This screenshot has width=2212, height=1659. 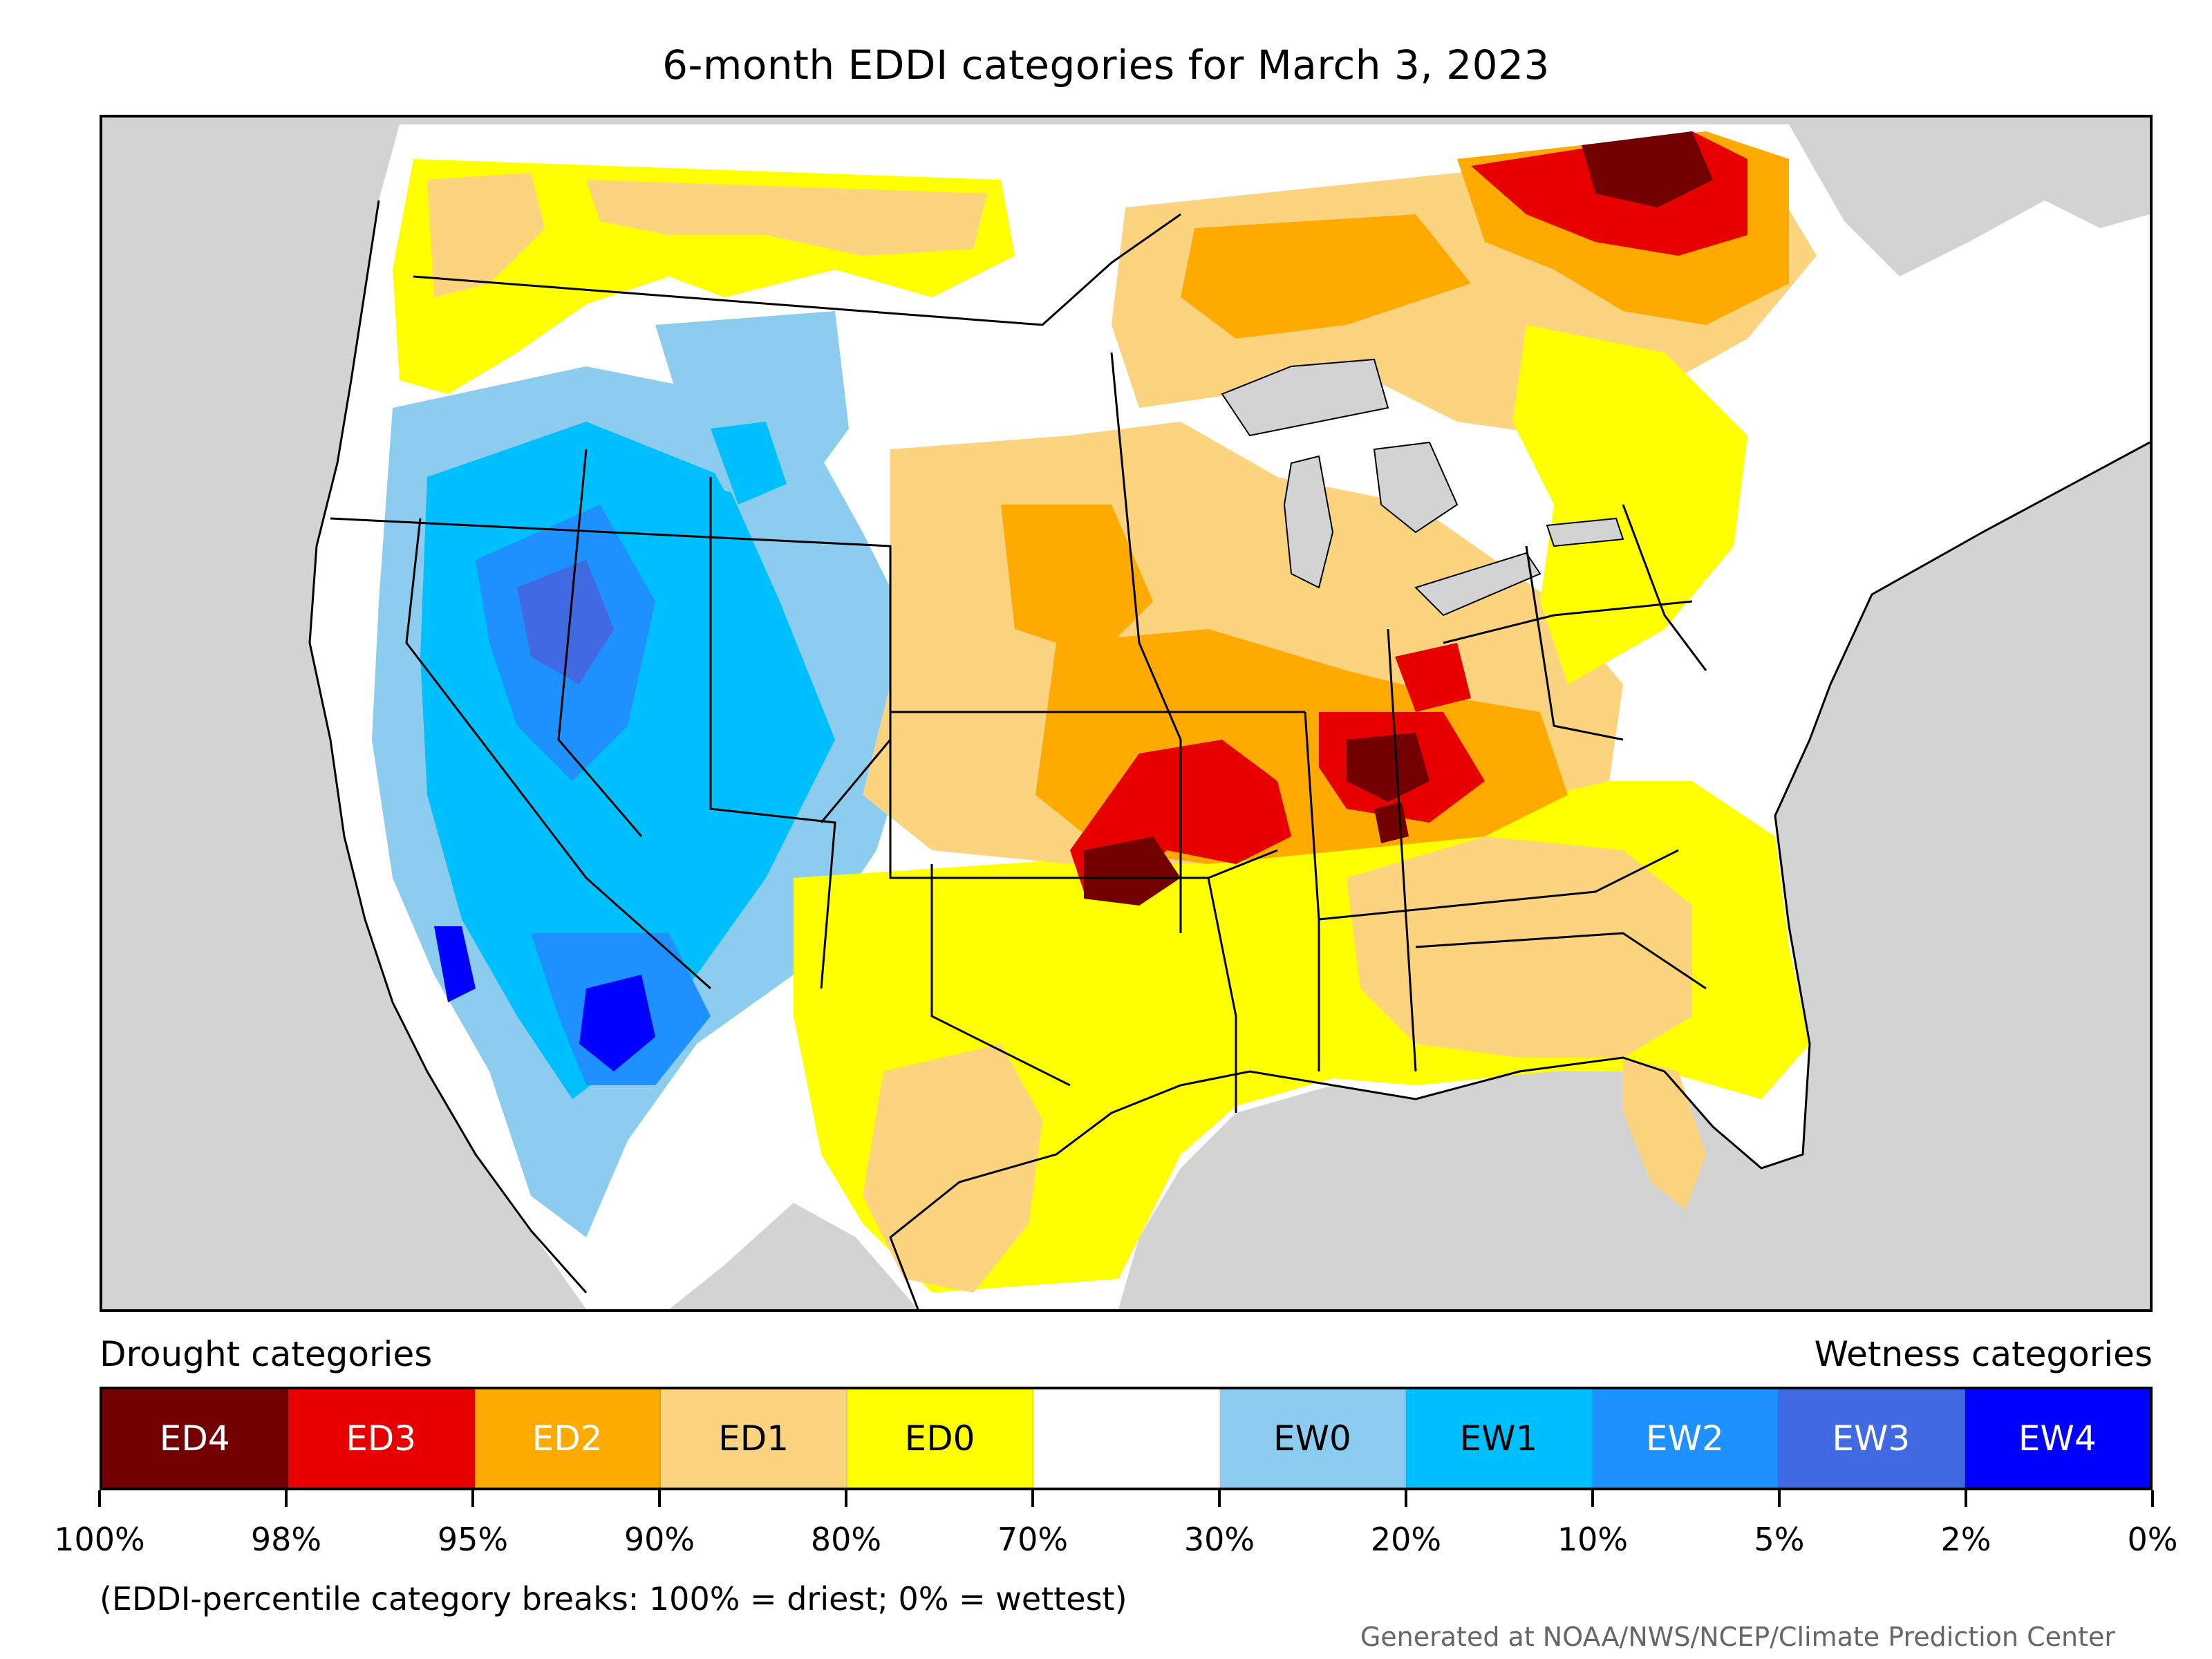 I want to click on legend-break-label: 98%, so click(x=286, y=1540).